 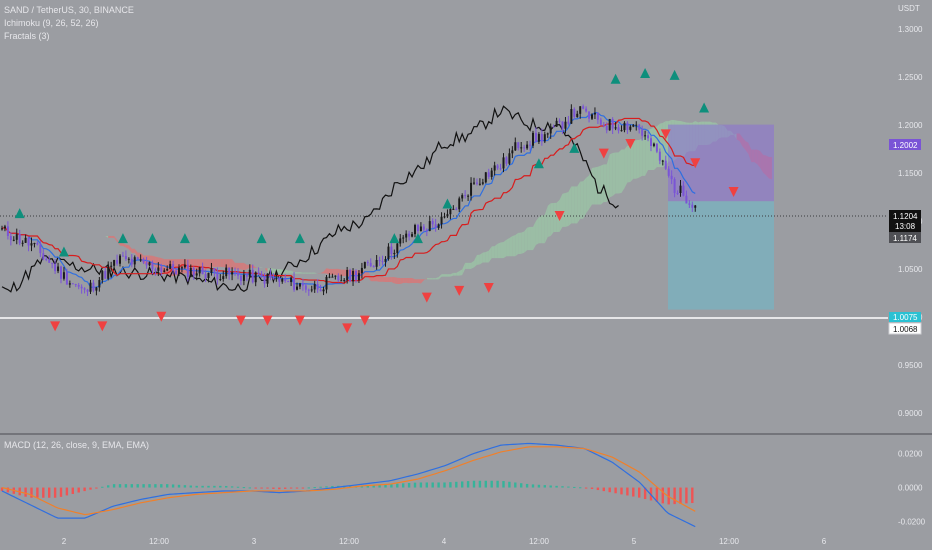 I want to click on macd-axis: 0.0200 0.0000 -0.0200, so click(x=912, y=488).